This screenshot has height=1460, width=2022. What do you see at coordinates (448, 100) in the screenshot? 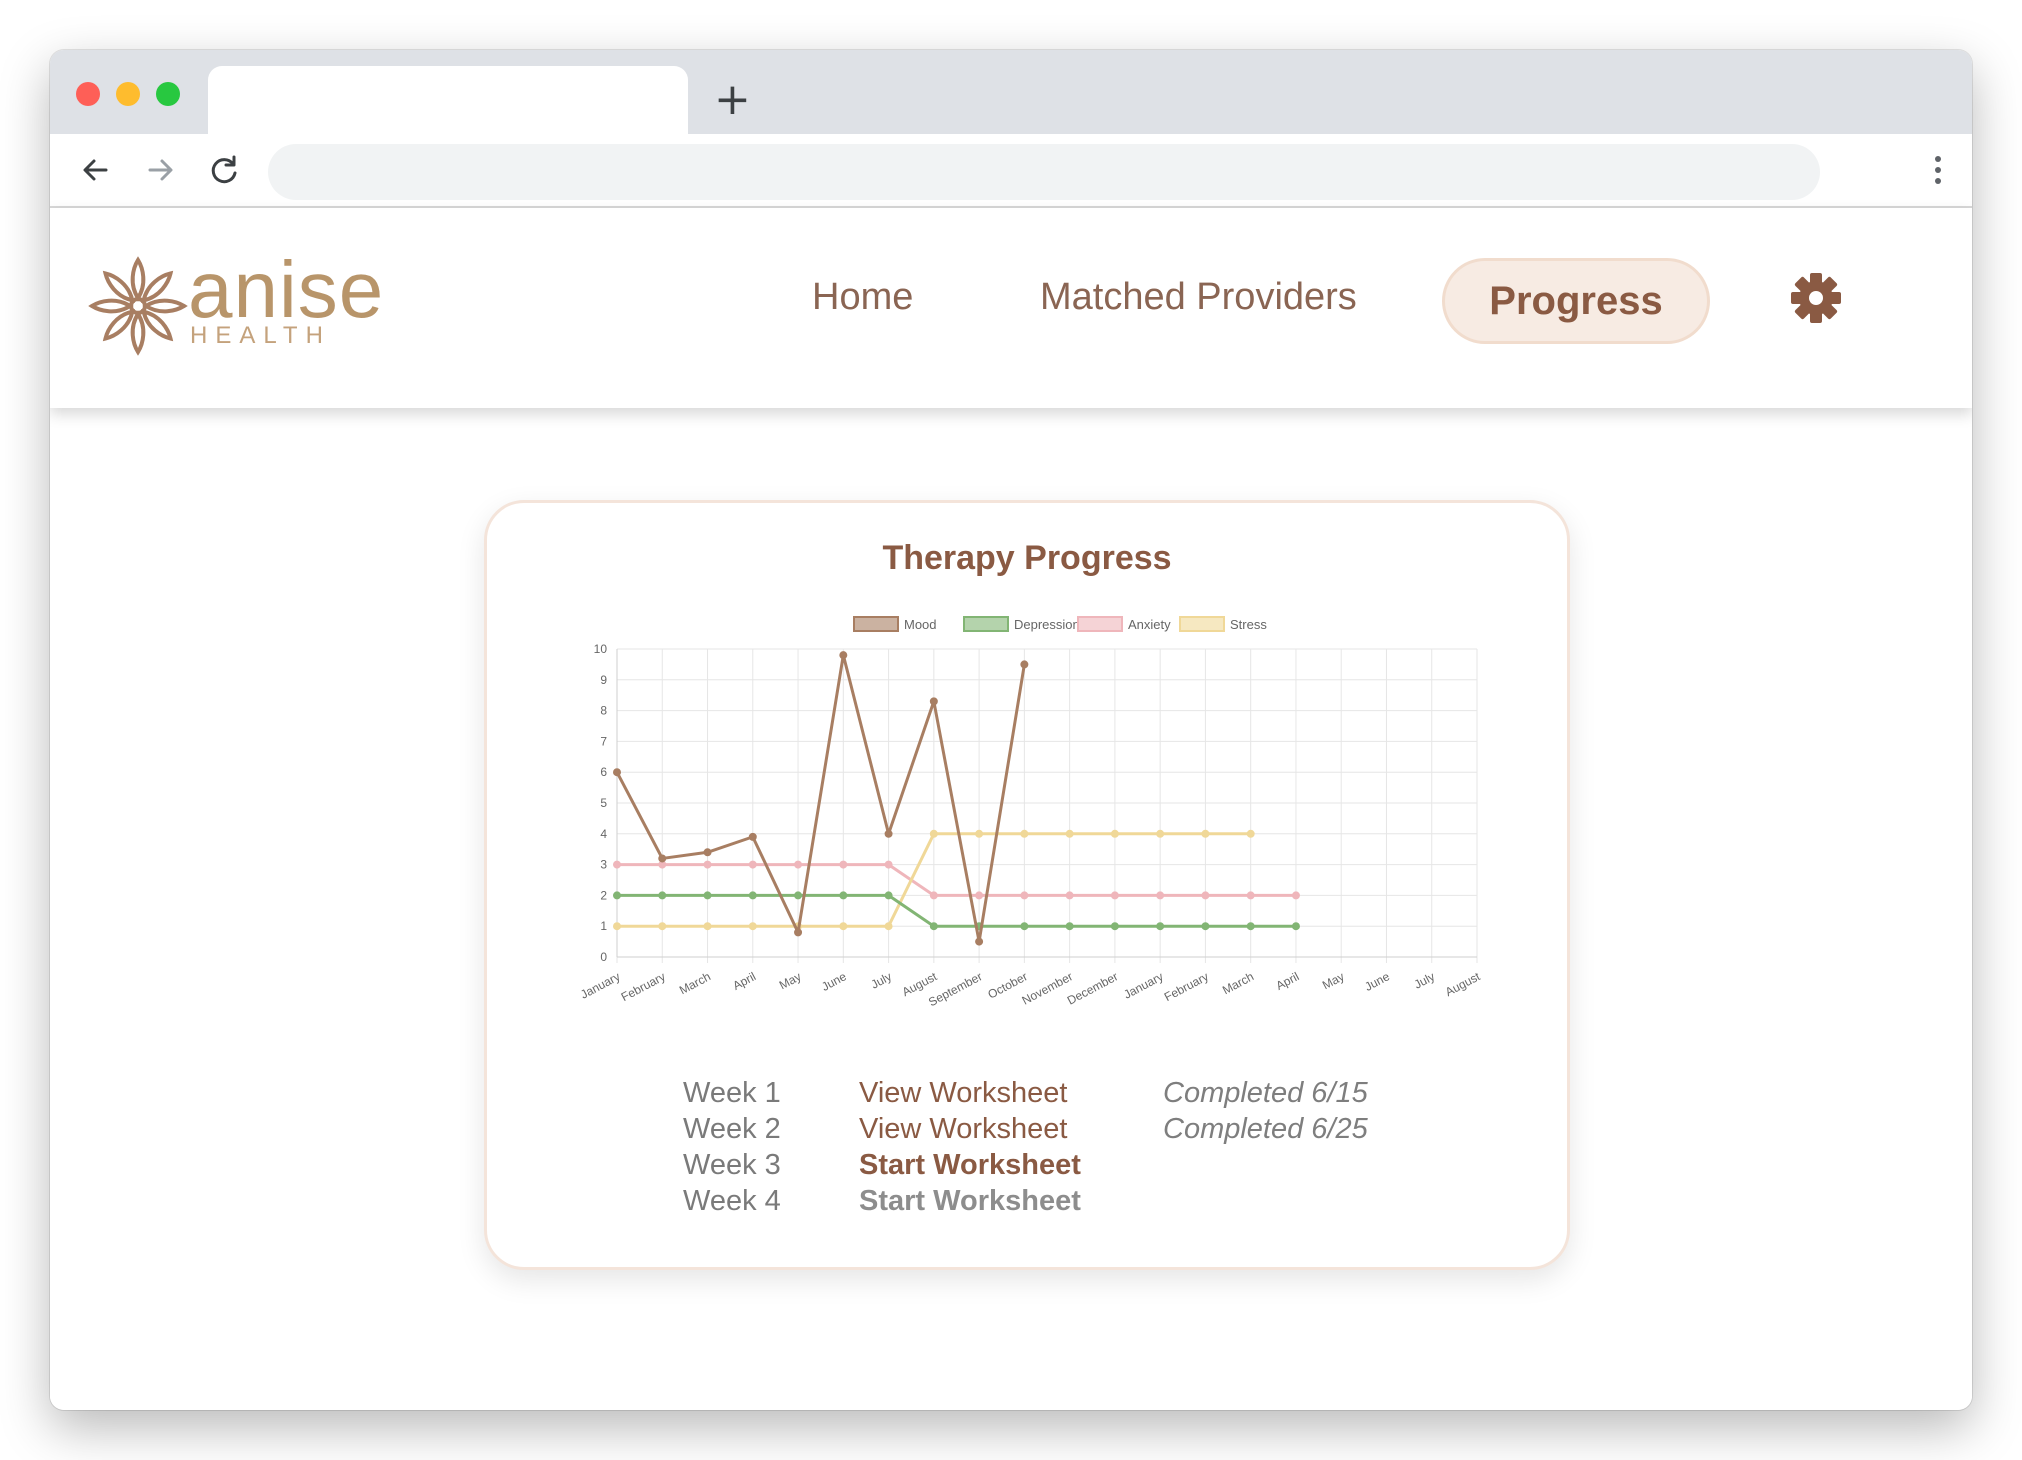
I see `browser-tab` at bounding box center [448, 100].